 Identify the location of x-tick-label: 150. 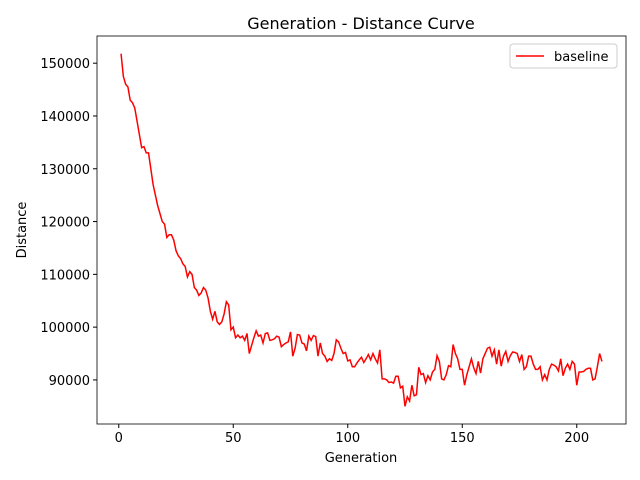
(462, 438).